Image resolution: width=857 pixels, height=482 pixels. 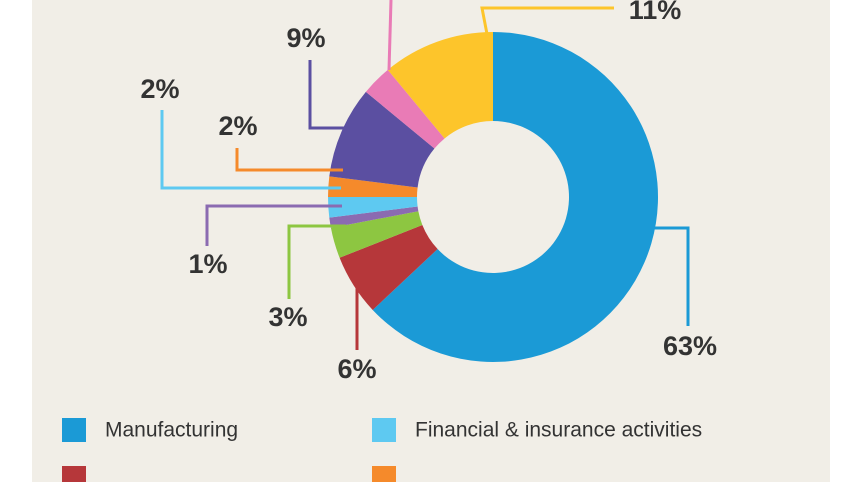 I want to click on data-label: 6%, so click(x=356, y=369).